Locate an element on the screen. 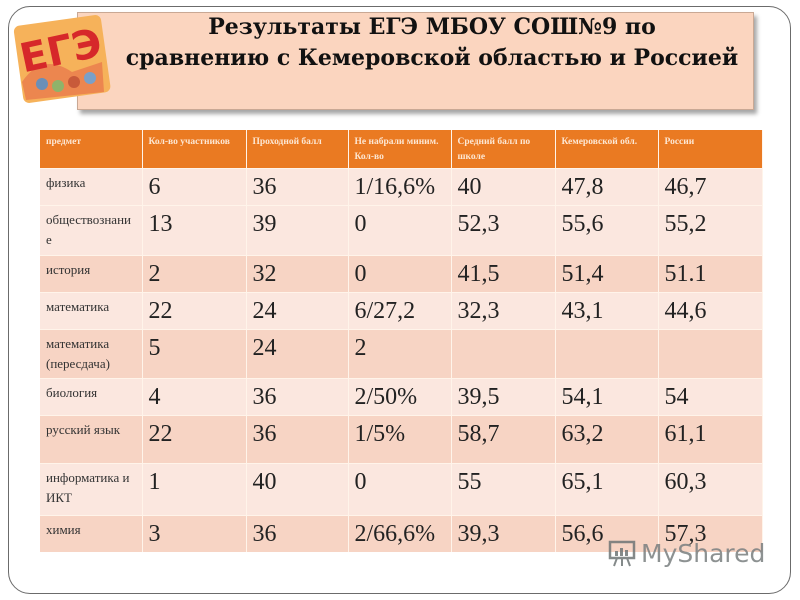  title-line-1: Результаты ЕГЭ МБОУ СОШ№9 по is located at coordinates (432, 27).